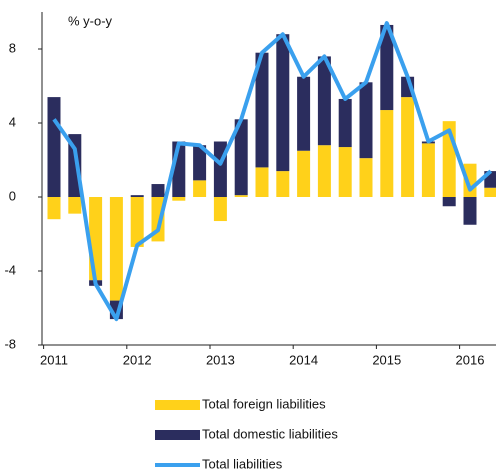 This screenshot has height=475, width=496. What do you see at coordinates (137, 359) in the screenshot?
I see `x-tick-label: 2012` at bounding box center [137, 359].